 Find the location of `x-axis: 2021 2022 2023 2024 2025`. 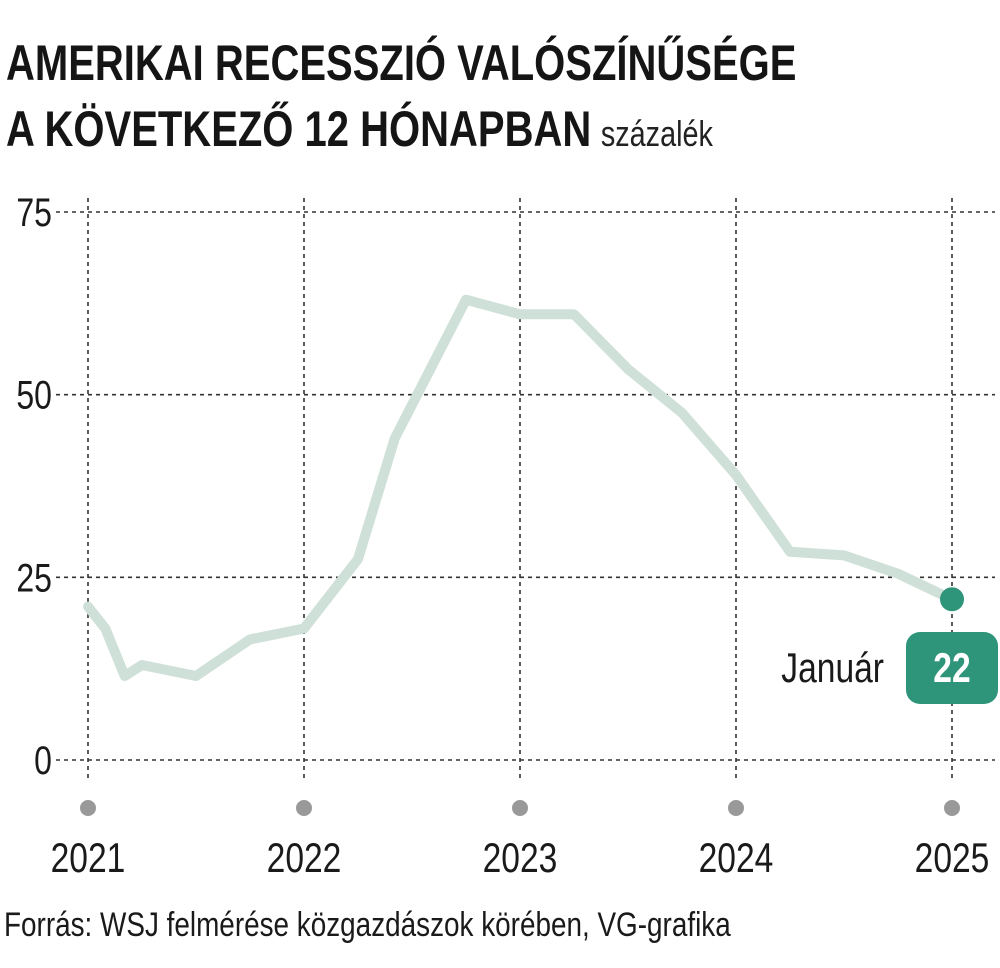

x-axis: 2021 2022 2023 2024 2025 is located at coordinates (520, 841).